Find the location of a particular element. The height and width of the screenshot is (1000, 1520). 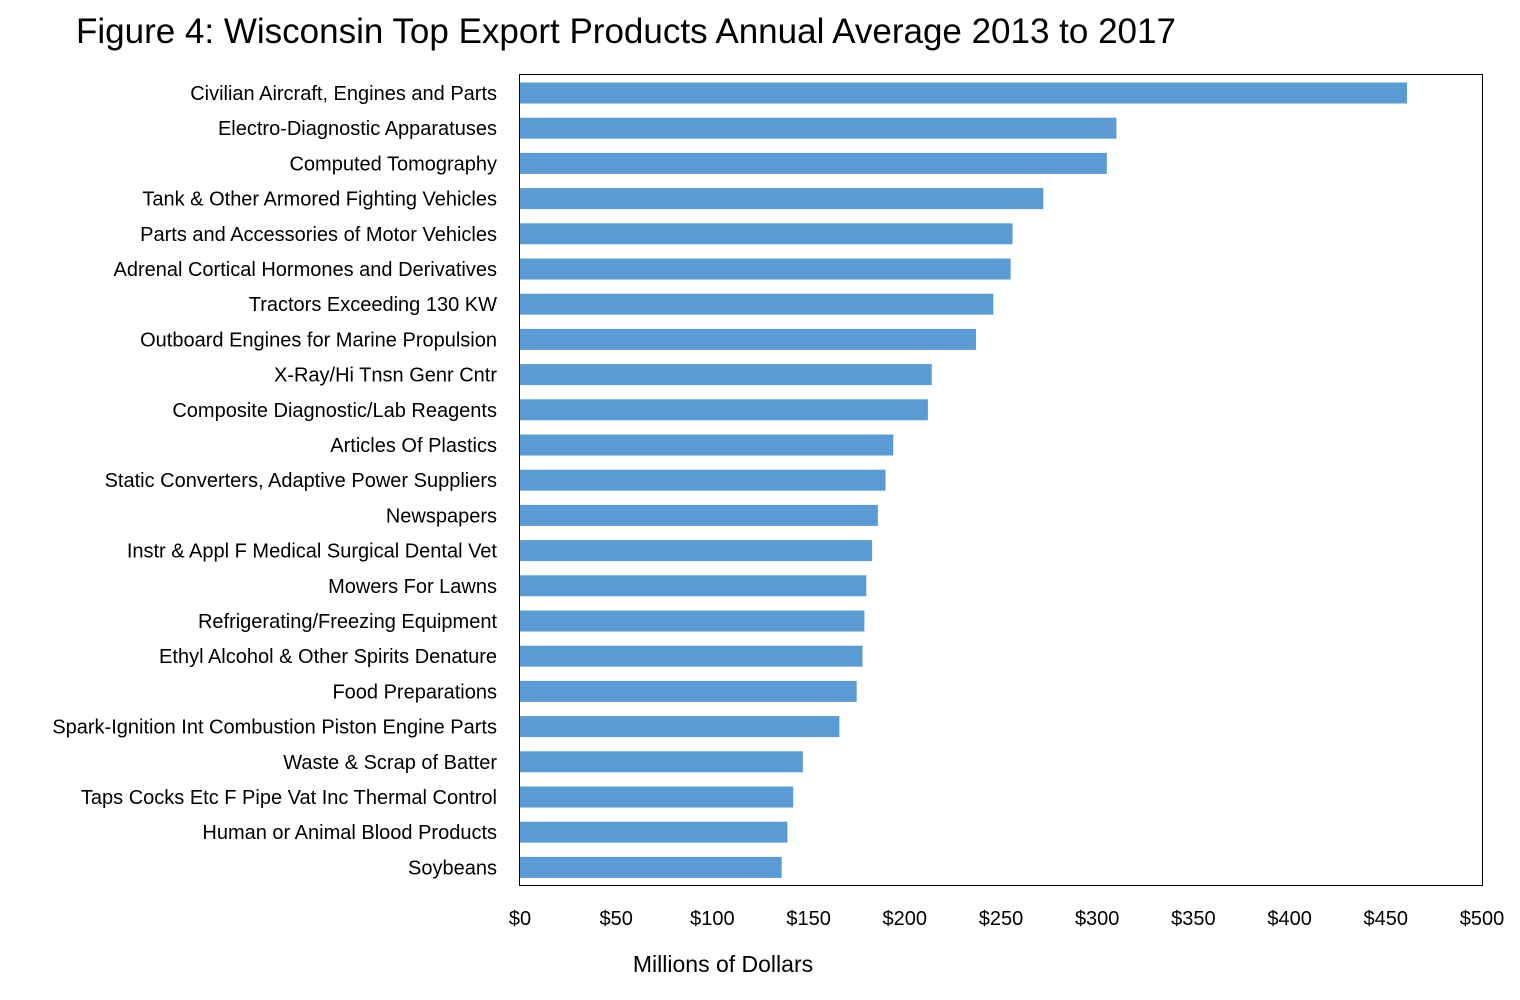

x-tick-label: $150 is located at coordinates (808, 919).